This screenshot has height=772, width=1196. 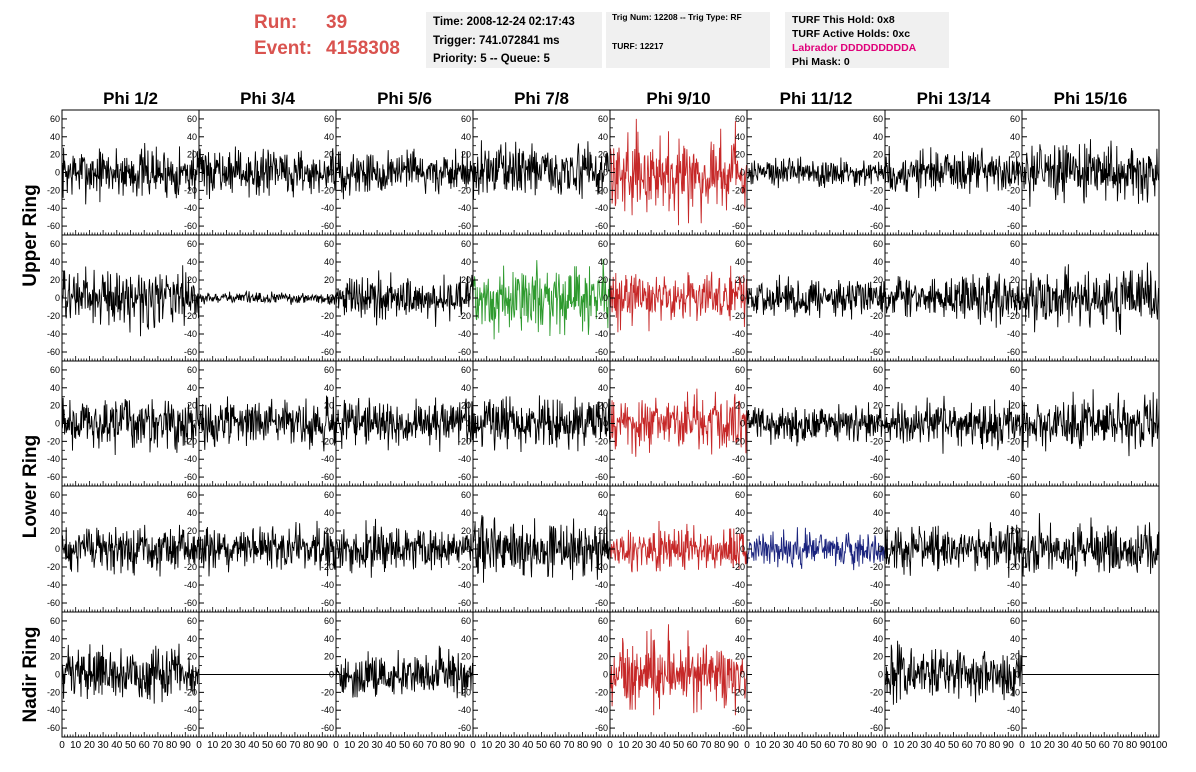 What do you see at coordinates (276, 22) in the screenshot?
I see `run-label: Run:` at bounding box center [276, 22].